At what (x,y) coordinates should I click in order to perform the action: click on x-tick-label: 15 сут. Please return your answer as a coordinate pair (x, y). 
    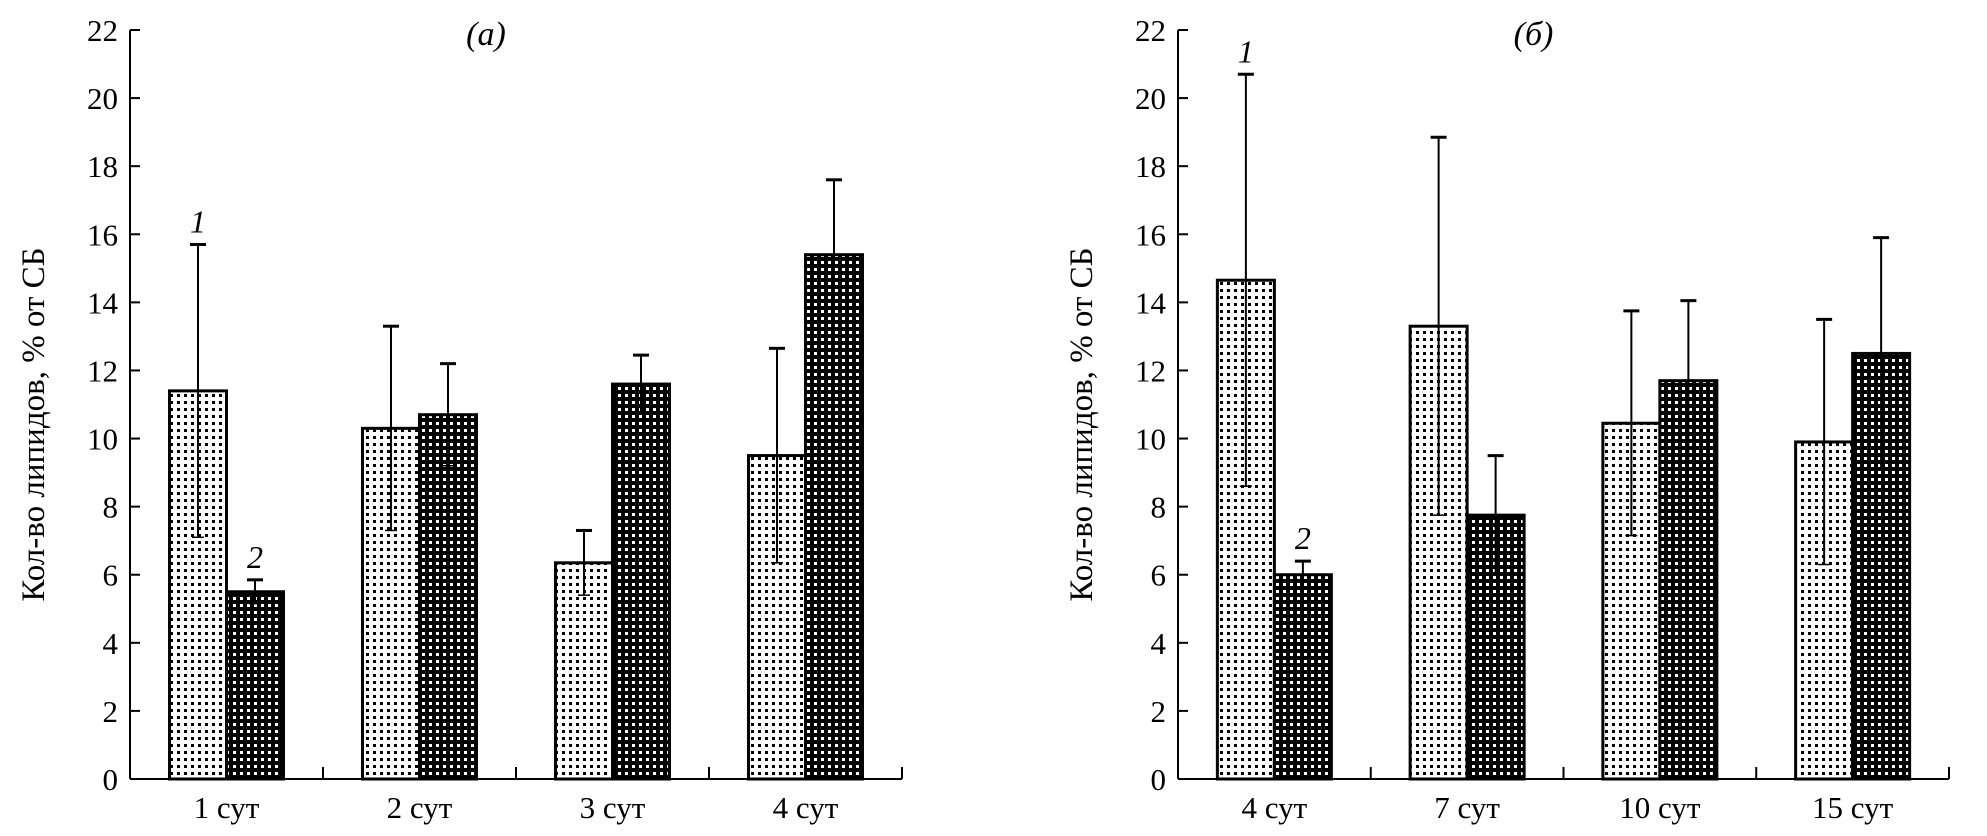
    Looking at the image, I should click on (1853, 807).